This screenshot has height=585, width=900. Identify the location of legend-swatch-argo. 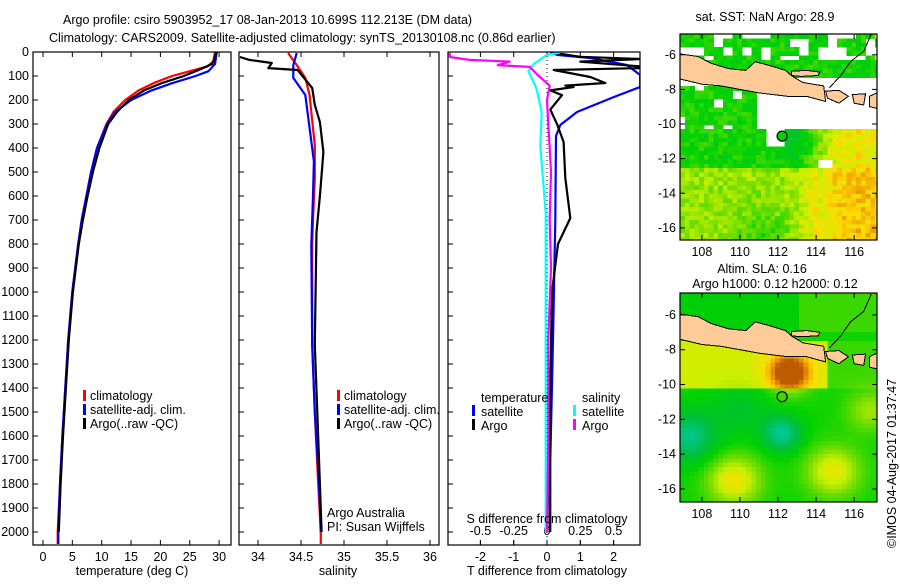
(338, 423).